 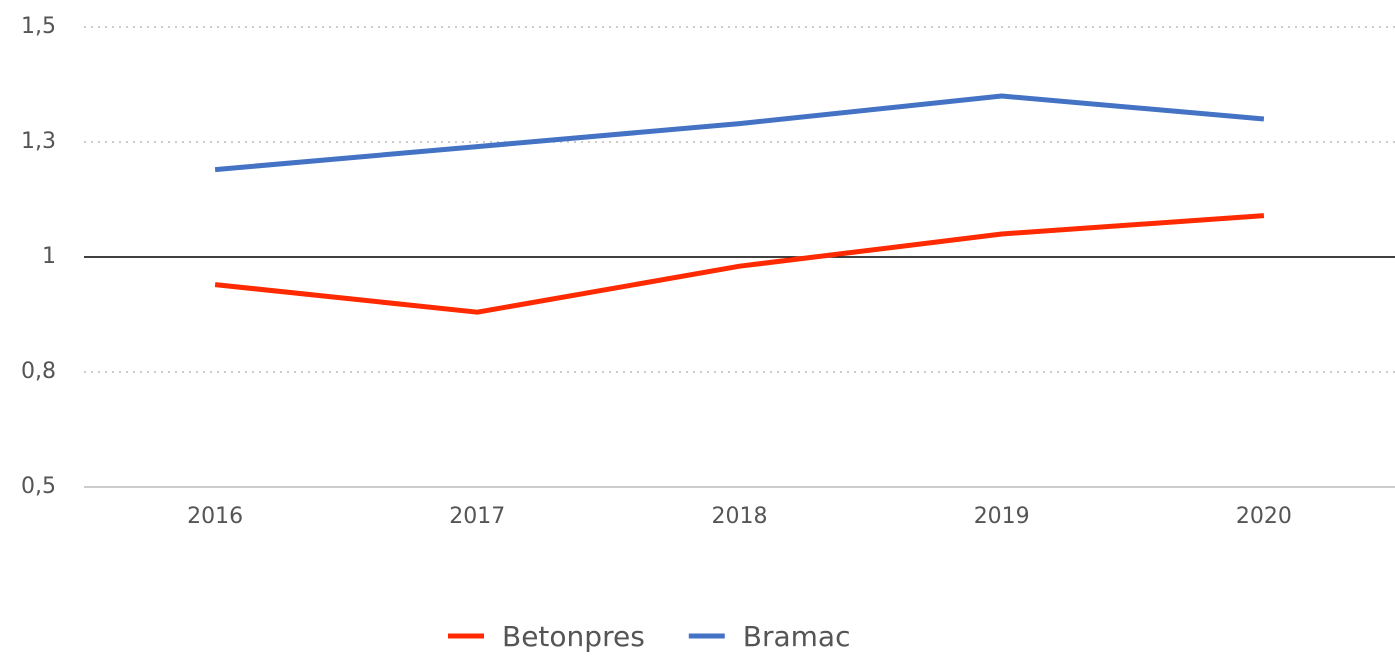 What do you see at coordinates (1264, 516) in the screenshot?
I see `x-tick-label: 2020` at bounding box center [1264, 516].